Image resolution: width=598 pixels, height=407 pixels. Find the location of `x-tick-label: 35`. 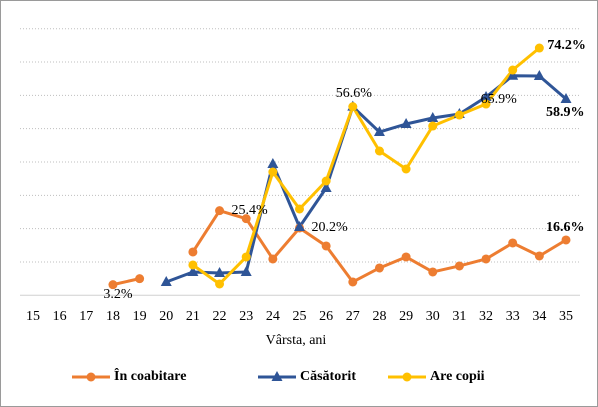

x-tick-label: 35 is located at coordinates (566, 316).